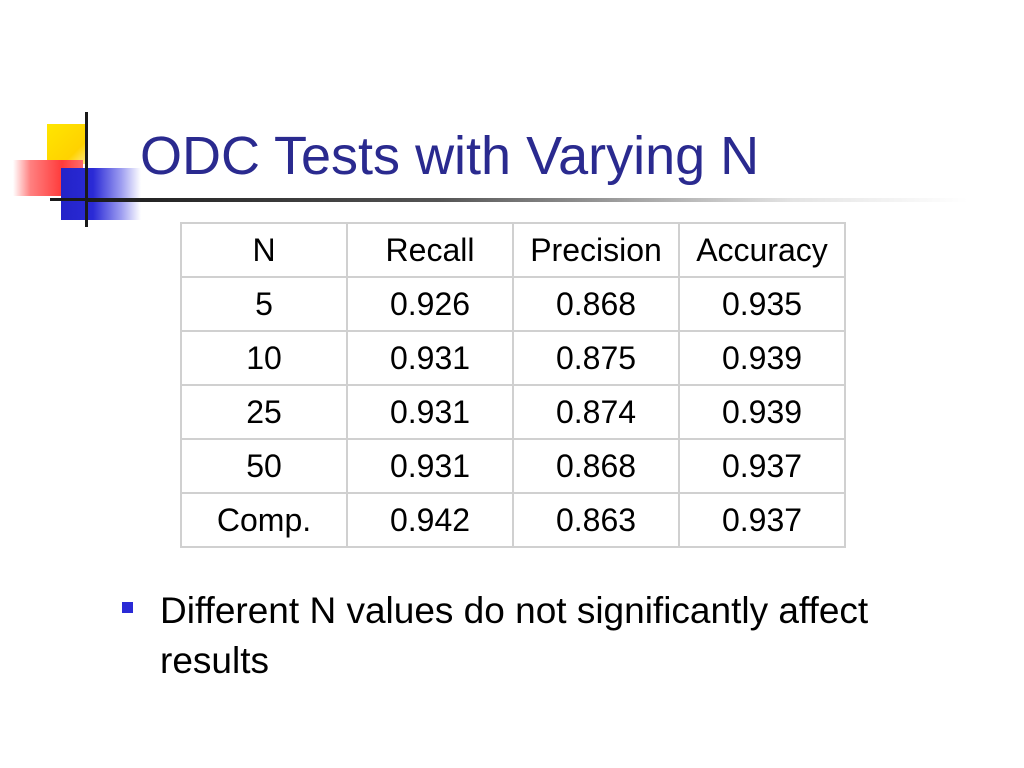  I want to click on table-row: 5 0.926 0.868 0.935, so click(513, 304).